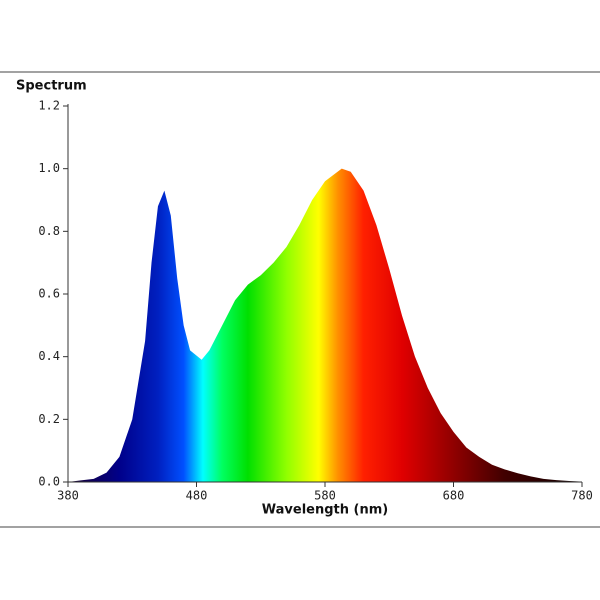  What do you see at coordinates (49, 168) in the screenshot?
I see `y-tick-label: 1.0` at bounding box center [49, 168].